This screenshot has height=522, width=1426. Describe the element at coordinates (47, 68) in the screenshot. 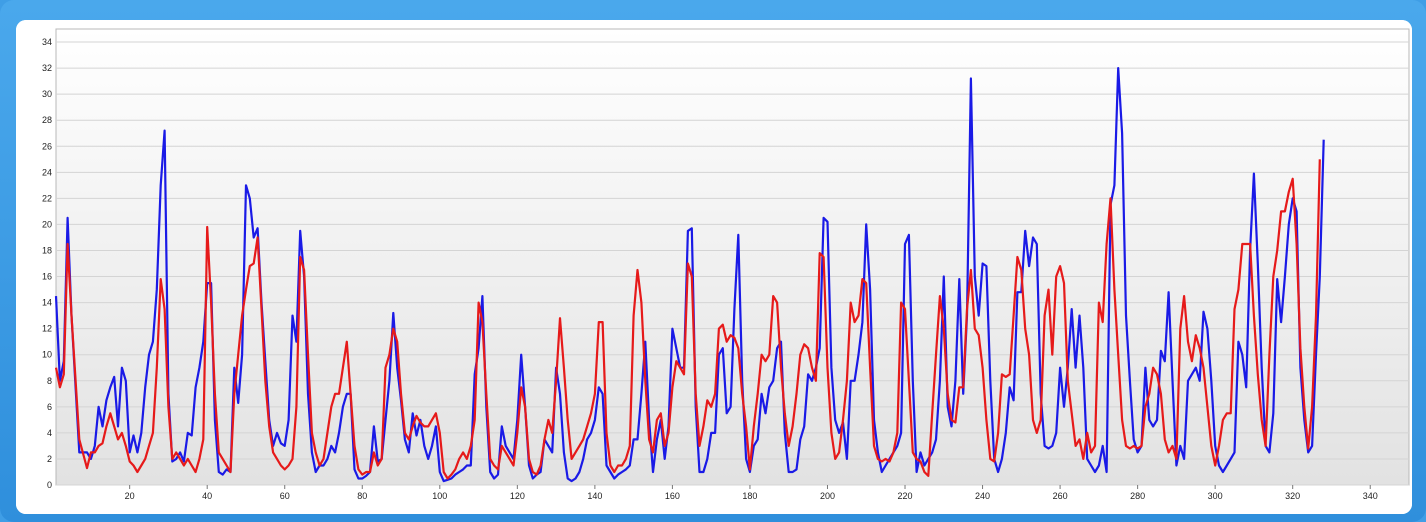

I see `y-tick-label: 32` at that location.